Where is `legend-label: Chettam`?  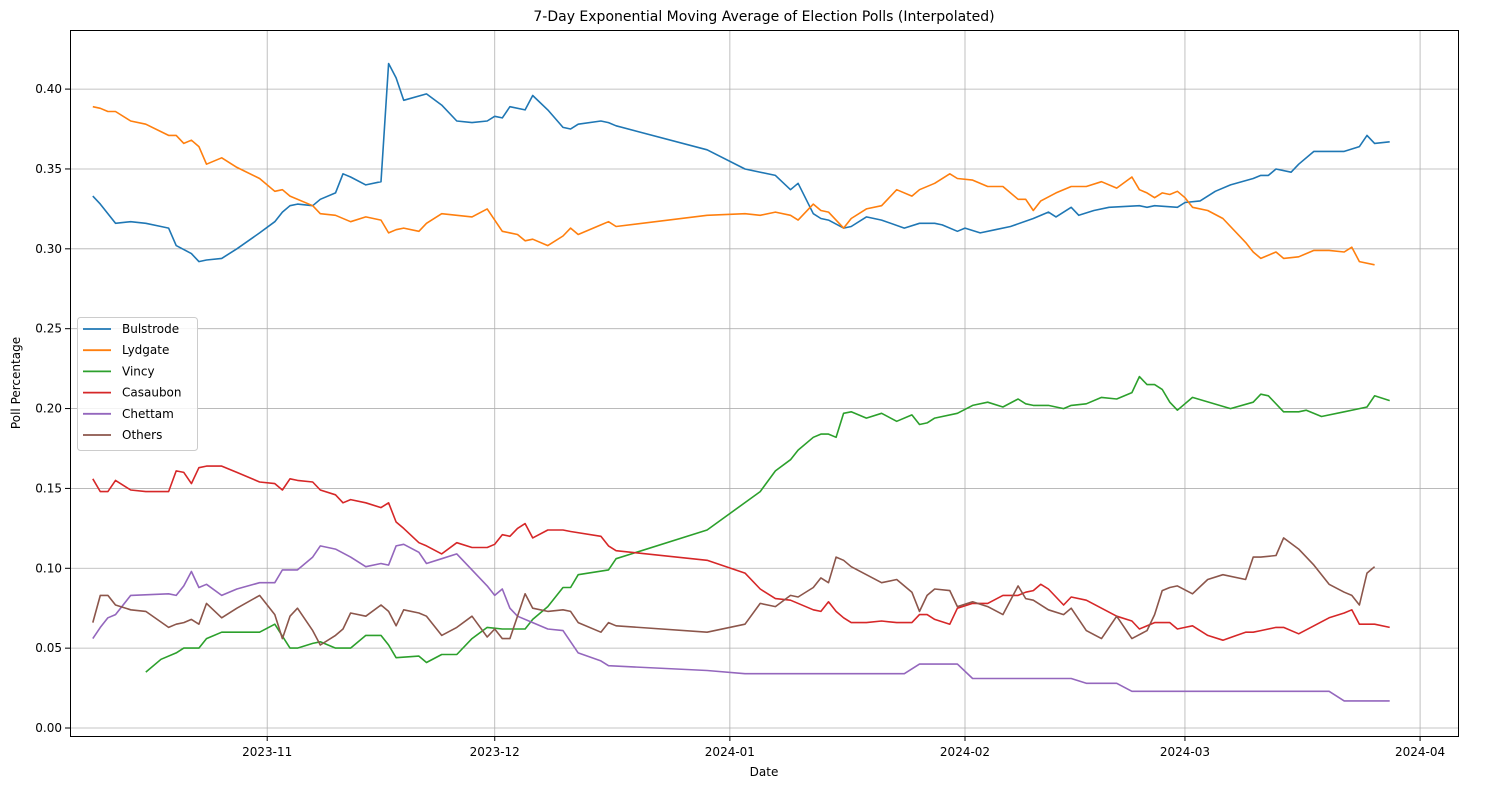 legend-label: Chettam is located at coordinates (148, 414).